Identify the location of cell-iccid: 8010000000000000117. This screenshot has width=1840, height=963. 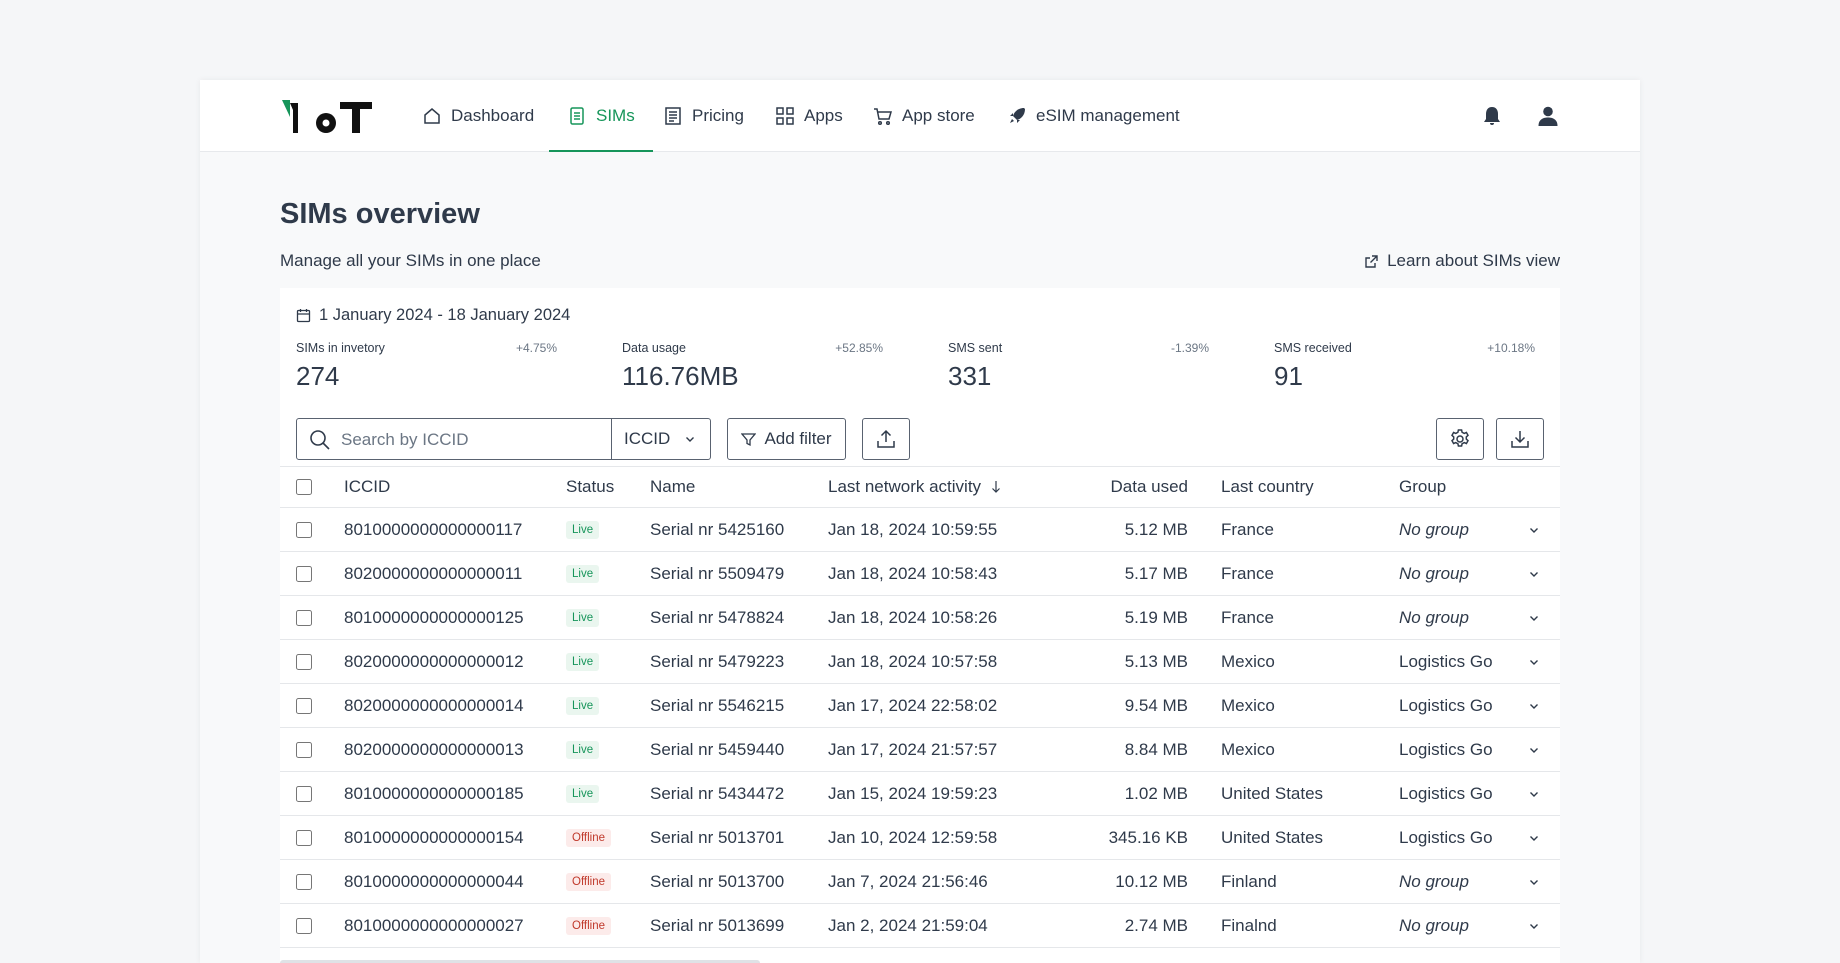
(433, 529).